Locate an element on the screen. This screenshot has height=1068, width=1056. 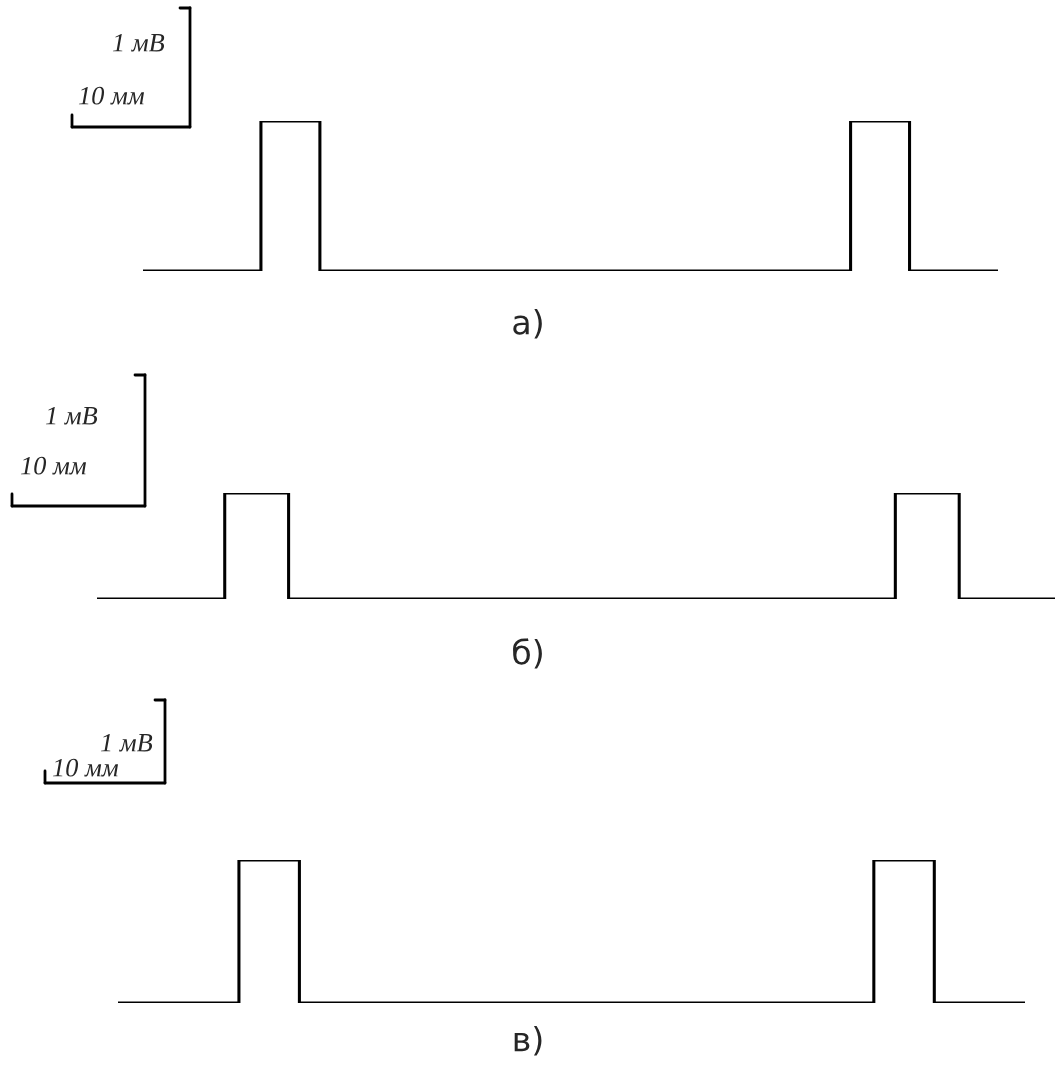
x-axis-title: в) is located at coordinates (528, 1040).